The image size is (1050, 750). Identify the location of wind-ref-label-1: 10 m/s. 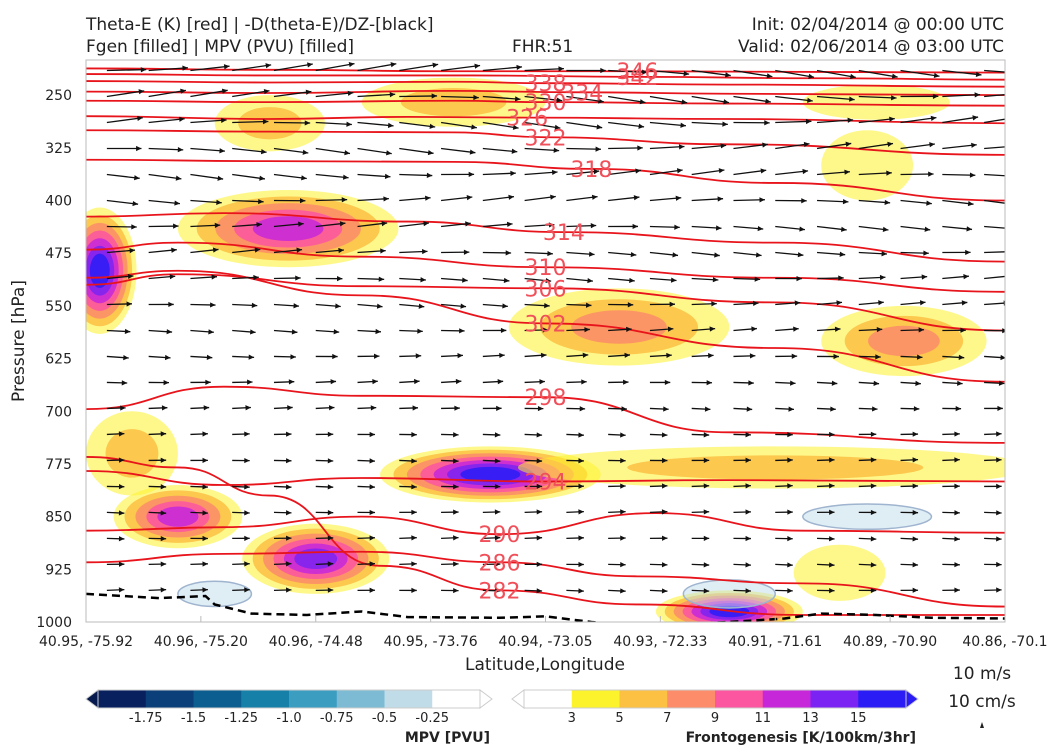
(982, 674).